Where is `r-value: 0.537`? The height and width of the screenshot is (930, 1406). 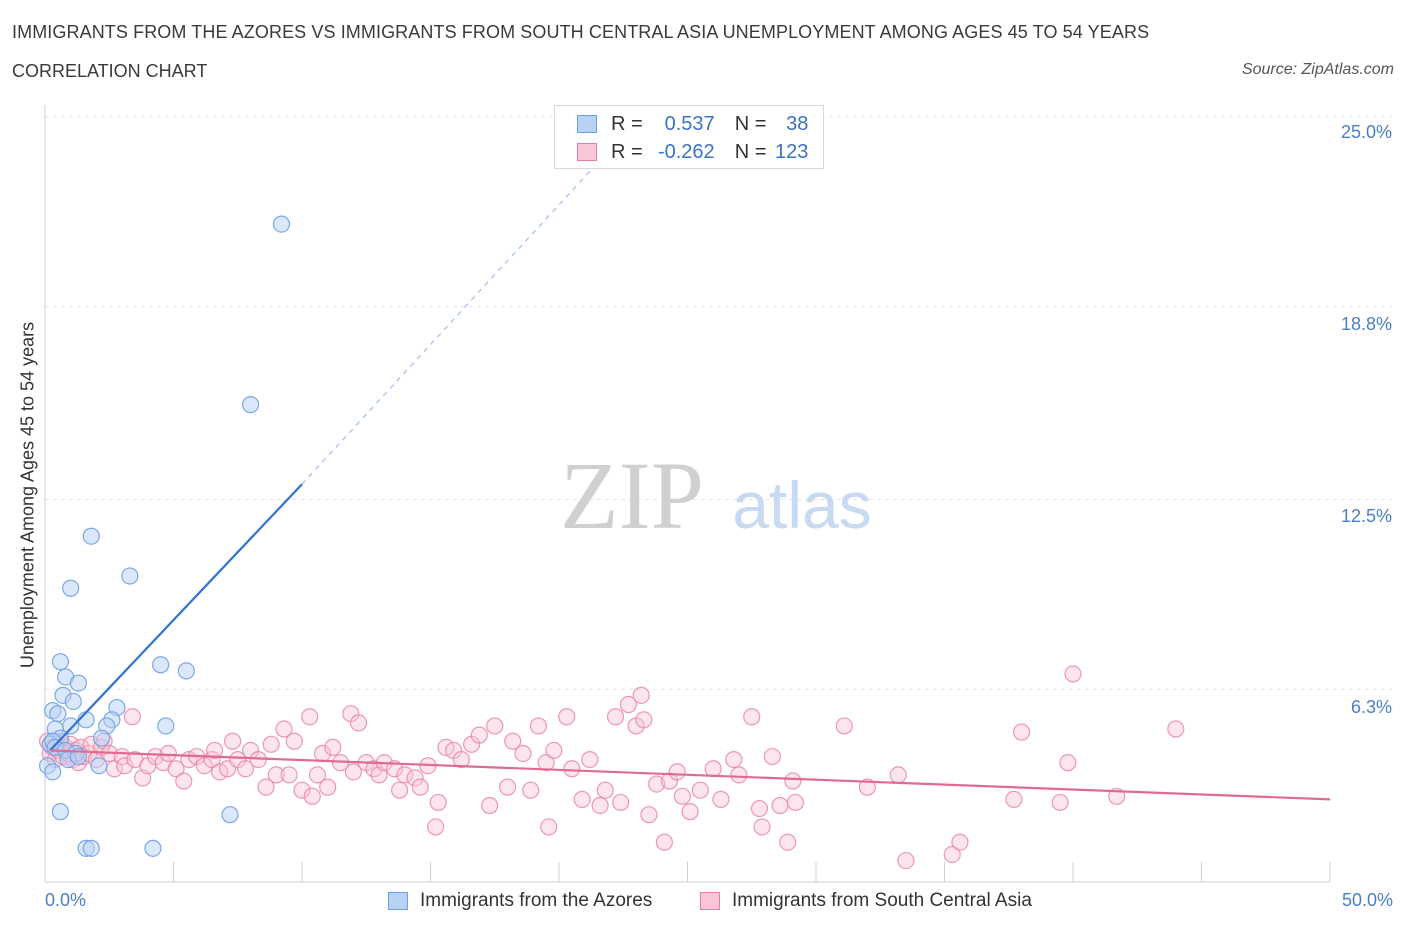 r-value: 0.537 is located at coordinates (689, 123).